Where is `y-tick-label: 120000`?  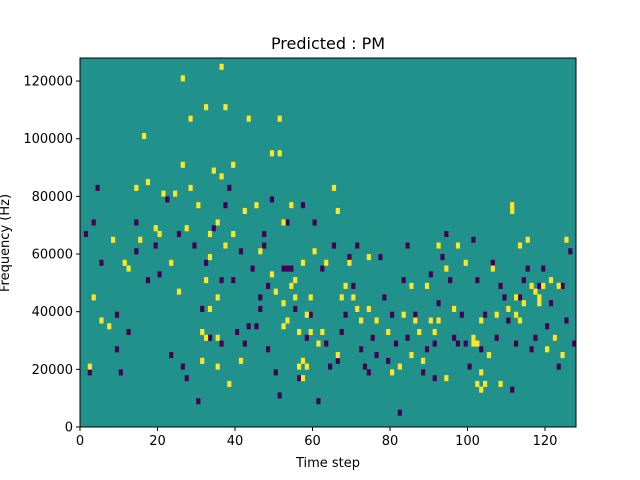 y-tick-label: 120000 is located at coordinates (48, 82).